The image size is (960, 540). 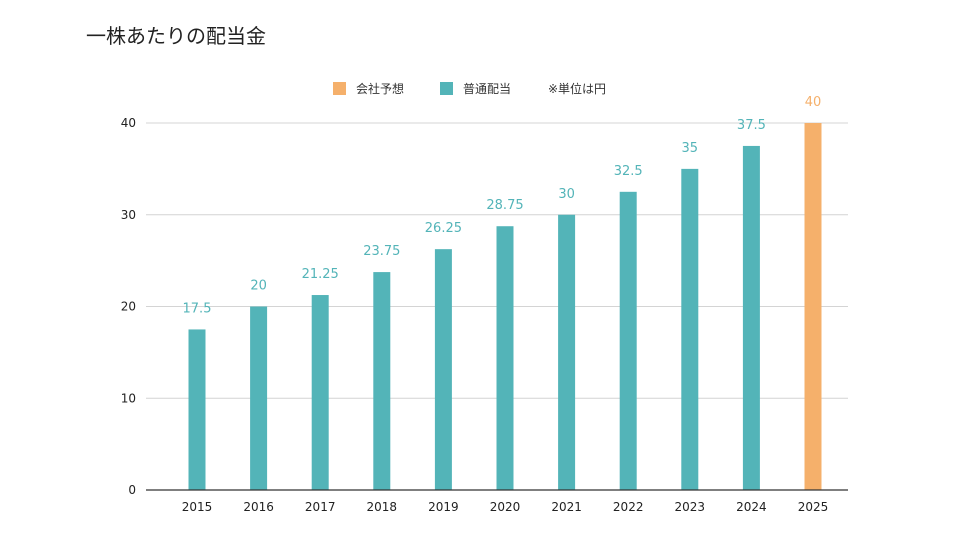 I want to click on x-tick-label: 2018, so click(x=382, y=507).